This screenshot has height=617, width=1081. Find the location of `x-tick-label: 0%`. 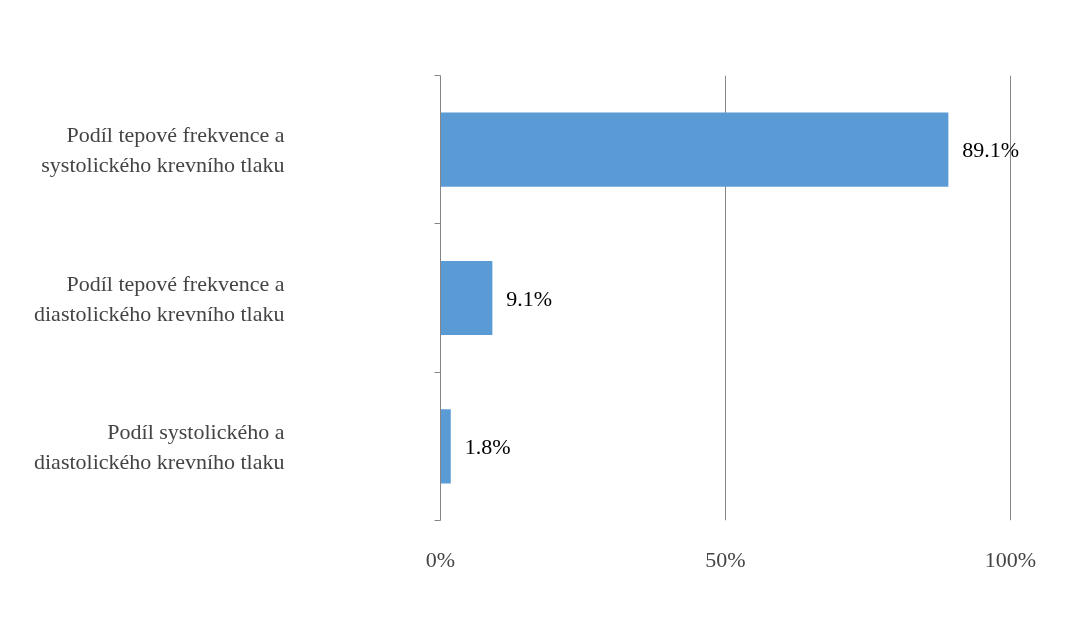

x-tick-label: 0% is located at coordinates (440, 559).